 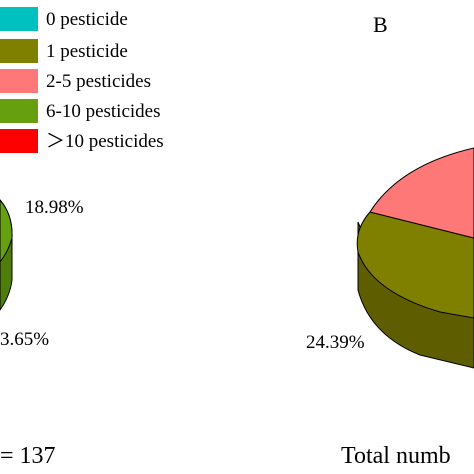 What do you see at coordinates (87, 19) in the screenshot?
I see `legend-label: 0 pesticide` at bounding box center [87, 19].